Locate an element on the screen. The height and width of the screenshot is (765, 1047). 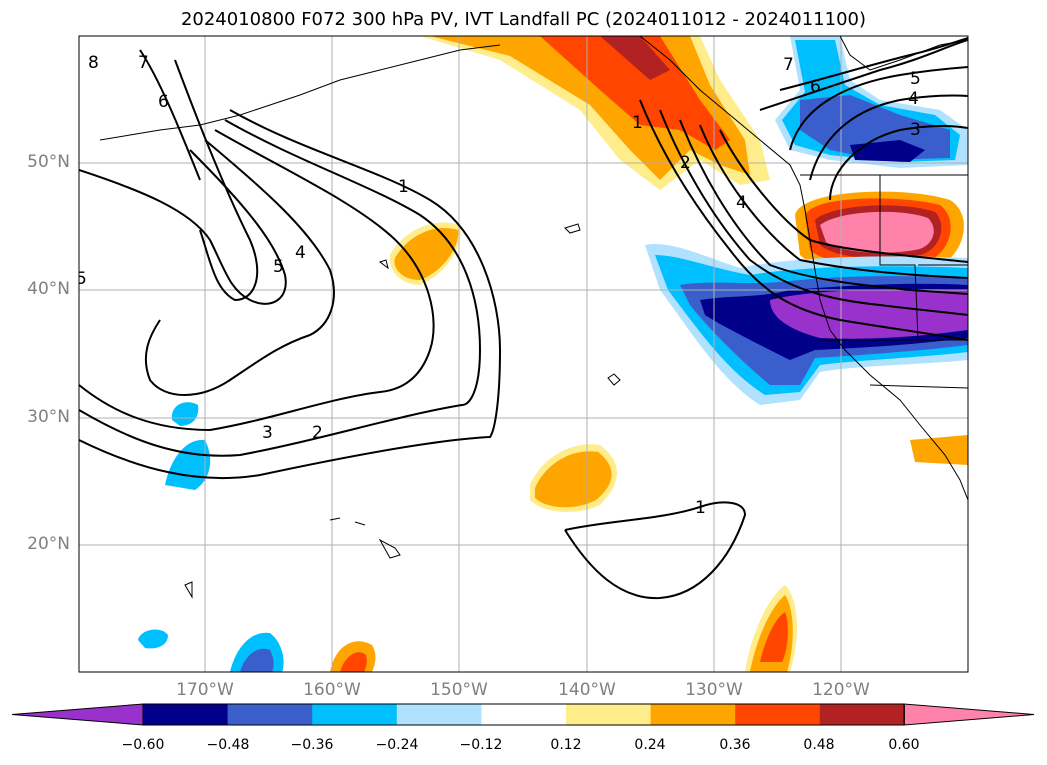
contour-label-3a: 3 is located at coordinates (267, 433).